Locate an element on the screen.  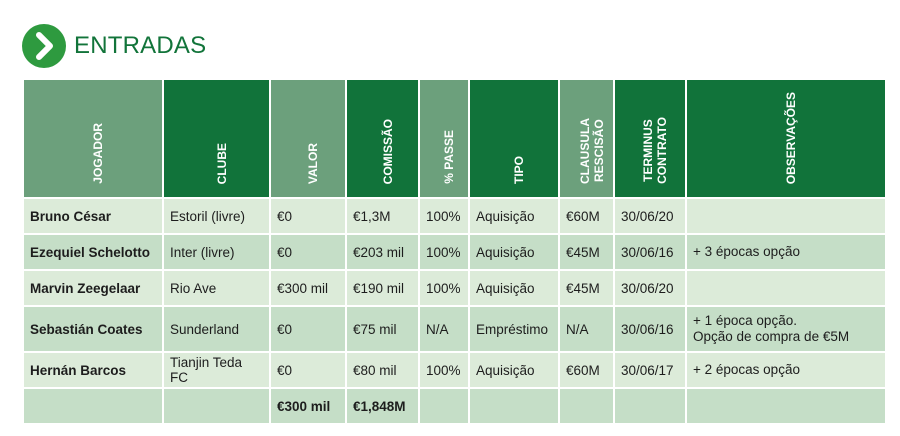
cell-jogador: Hernán Barcos is located at coordinates (93, 370).